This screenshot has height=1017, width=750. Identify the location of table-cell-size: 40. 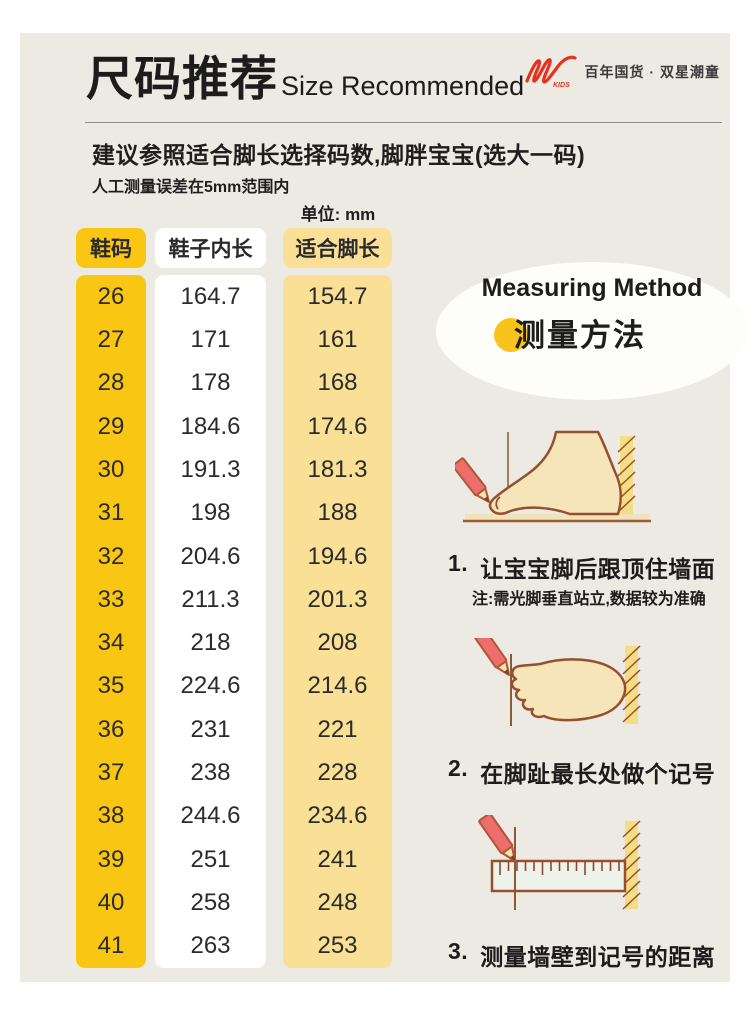
(111, 903).